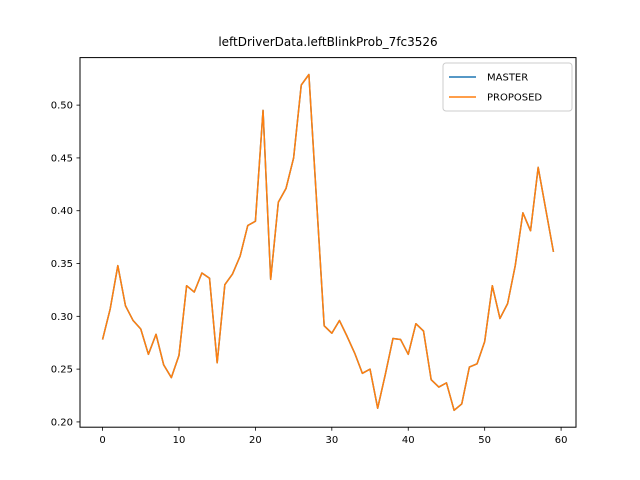 The width and height of the screenshot is (640, 480). Describe the element at coordinates (507, 87) in the screenshot. I see `legend-box` at that location.